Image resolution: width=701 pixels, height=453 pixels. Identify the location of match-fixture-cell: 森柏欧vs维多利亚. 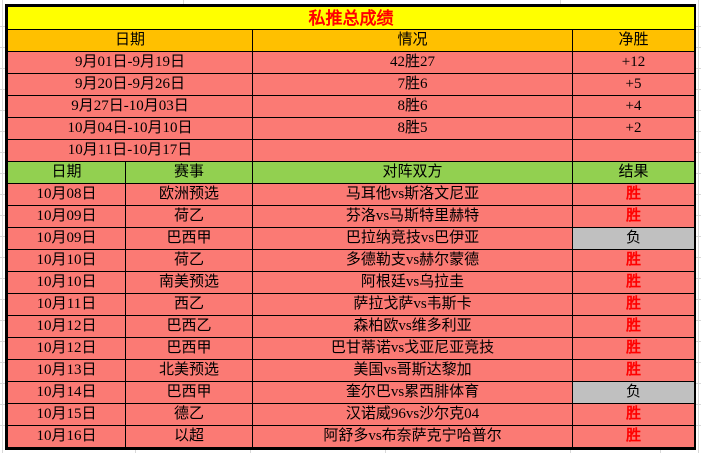
(412, 326).